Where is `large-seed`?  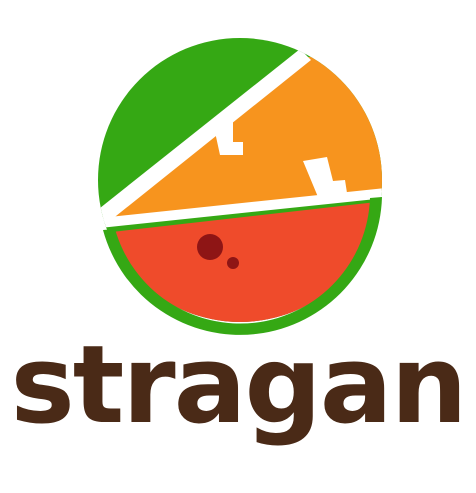 large-seed is located at coordinates (210, 247).